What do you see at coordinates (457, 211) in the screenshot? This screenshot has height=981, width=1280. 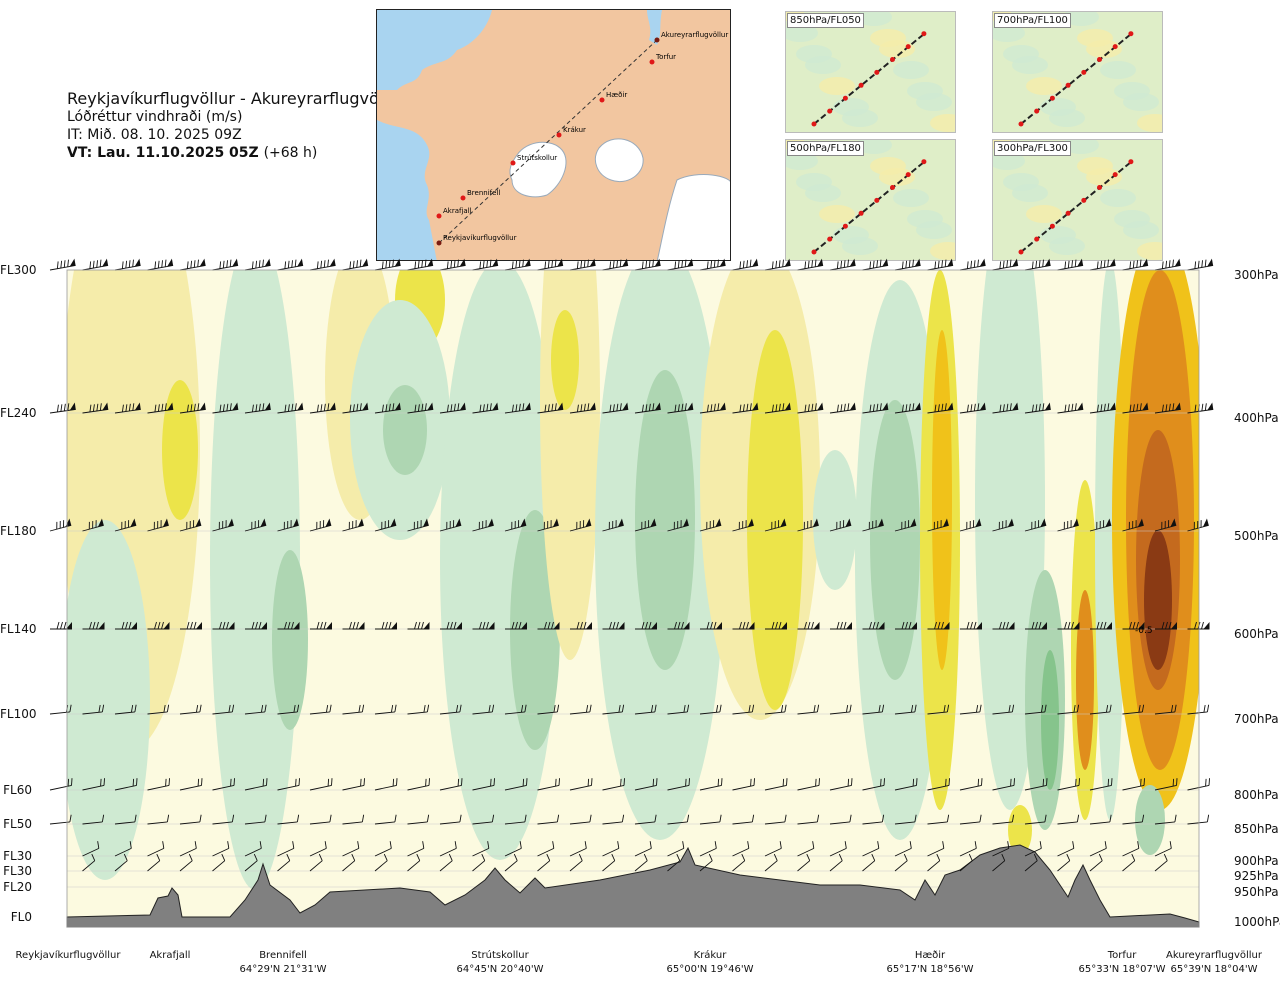 I see `route-waypoint-label: Akrafjall` at bounding box center [457, 211].